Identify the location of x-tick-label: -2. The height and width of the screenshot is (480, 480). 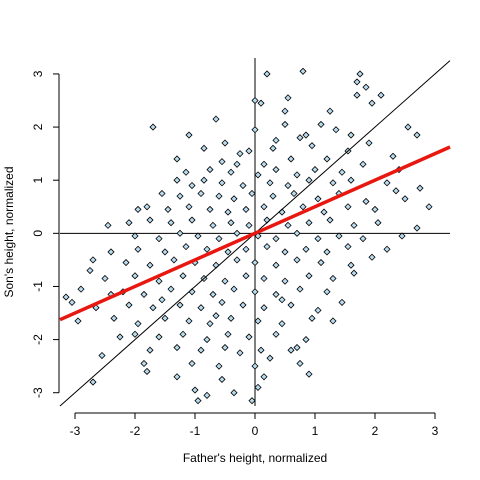
(135, 431).